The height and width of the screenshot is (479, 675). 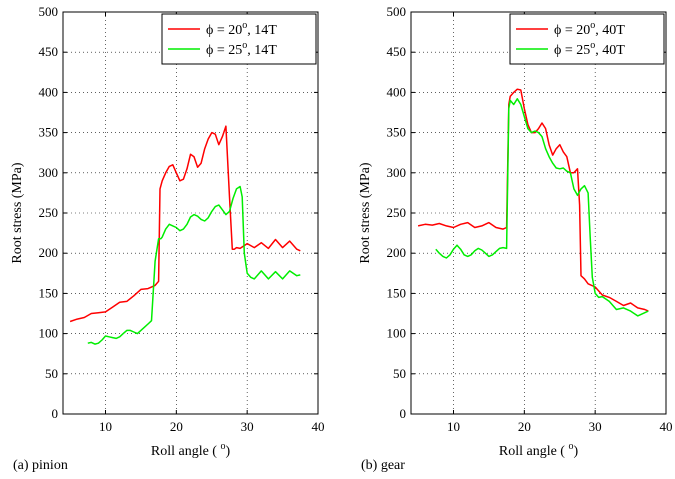 I want to click on legend: ϕ = 20o, 14T ϕ = 25o, 14T, so click(x=239, y=39).